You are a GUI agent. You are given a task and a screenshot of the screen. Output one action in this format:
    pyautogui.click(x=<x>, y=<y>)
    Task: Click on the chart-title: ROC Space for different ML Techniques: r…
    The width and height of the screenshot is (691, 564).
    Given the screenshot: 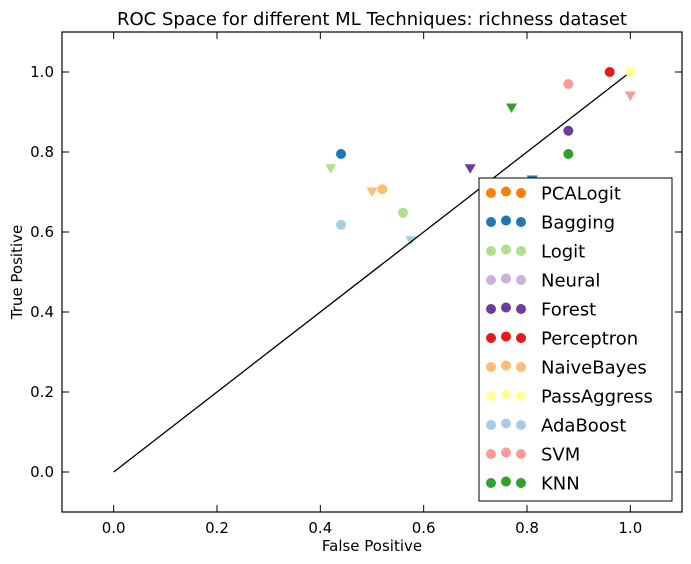 What is the action you would take?
    pyautogui.click(x=372, y=19)
    